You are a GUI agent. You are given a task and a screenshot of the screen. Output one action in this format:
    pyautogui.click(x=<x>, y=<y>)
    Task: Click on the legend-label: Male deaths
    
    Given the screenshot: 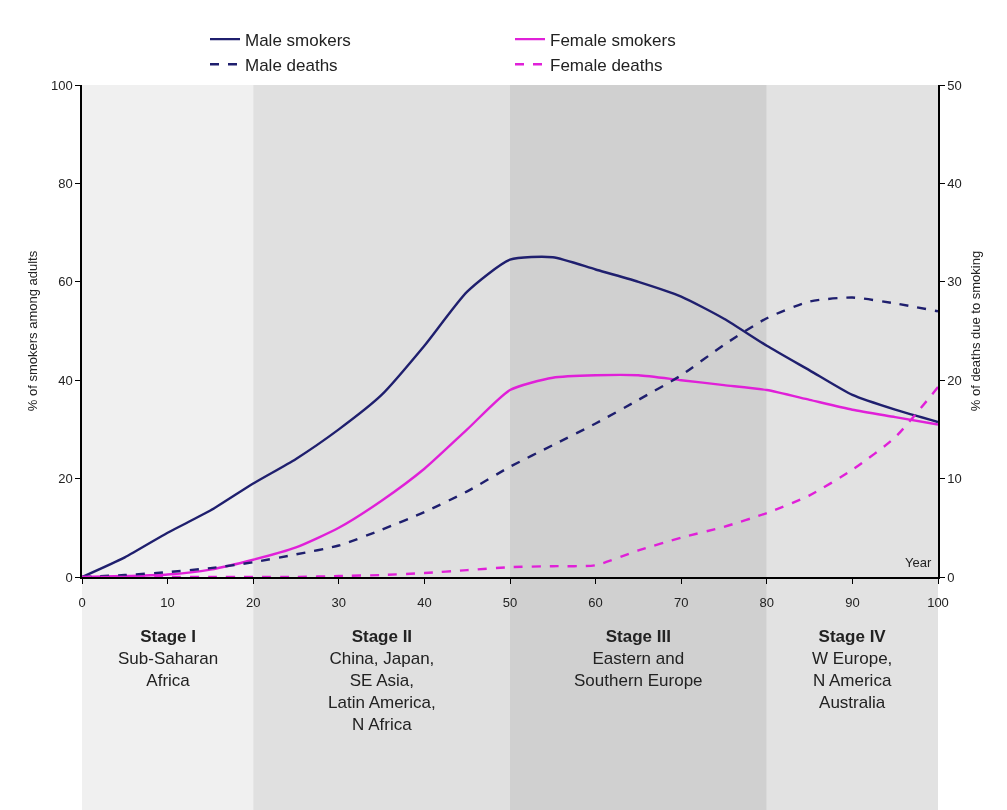 What is the action you would take?
    pyautogui.click(x=291, y=65)
    